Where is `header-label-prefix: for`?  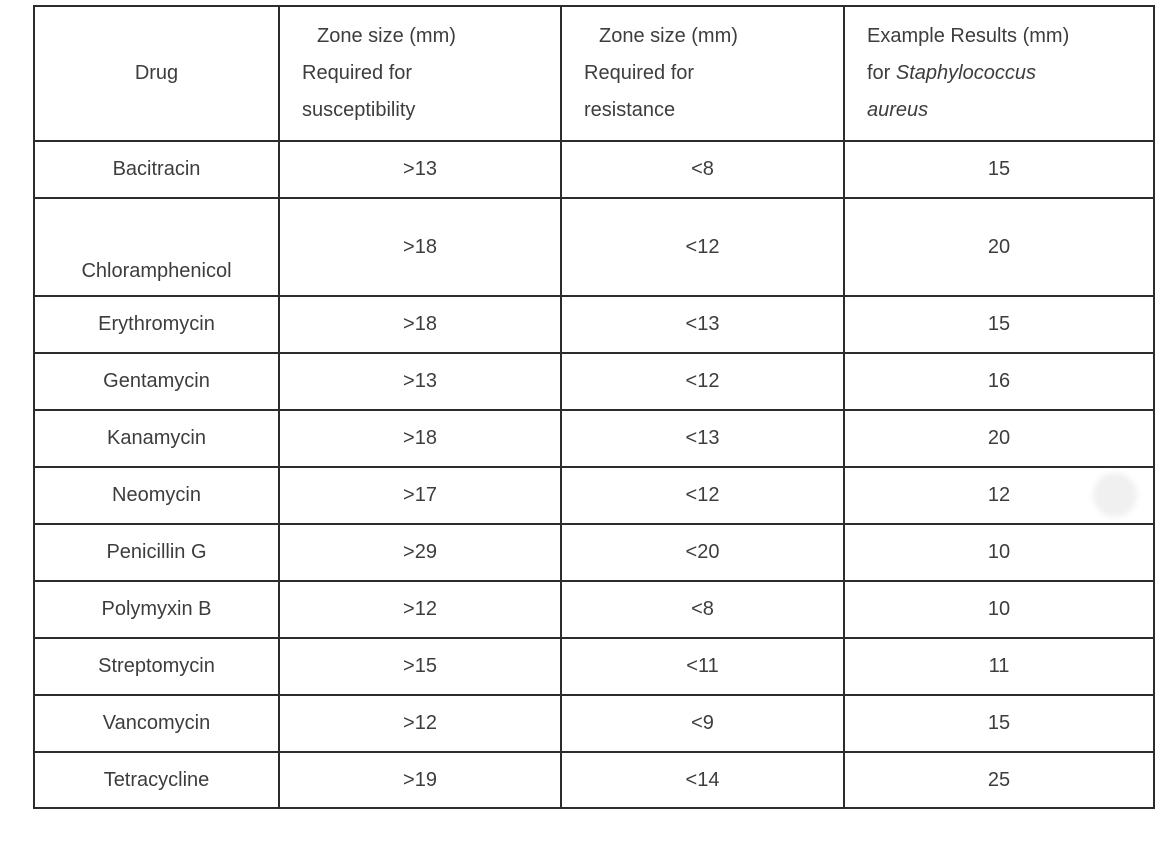
header-label-prefix: for is located at coordinates (881, 73).